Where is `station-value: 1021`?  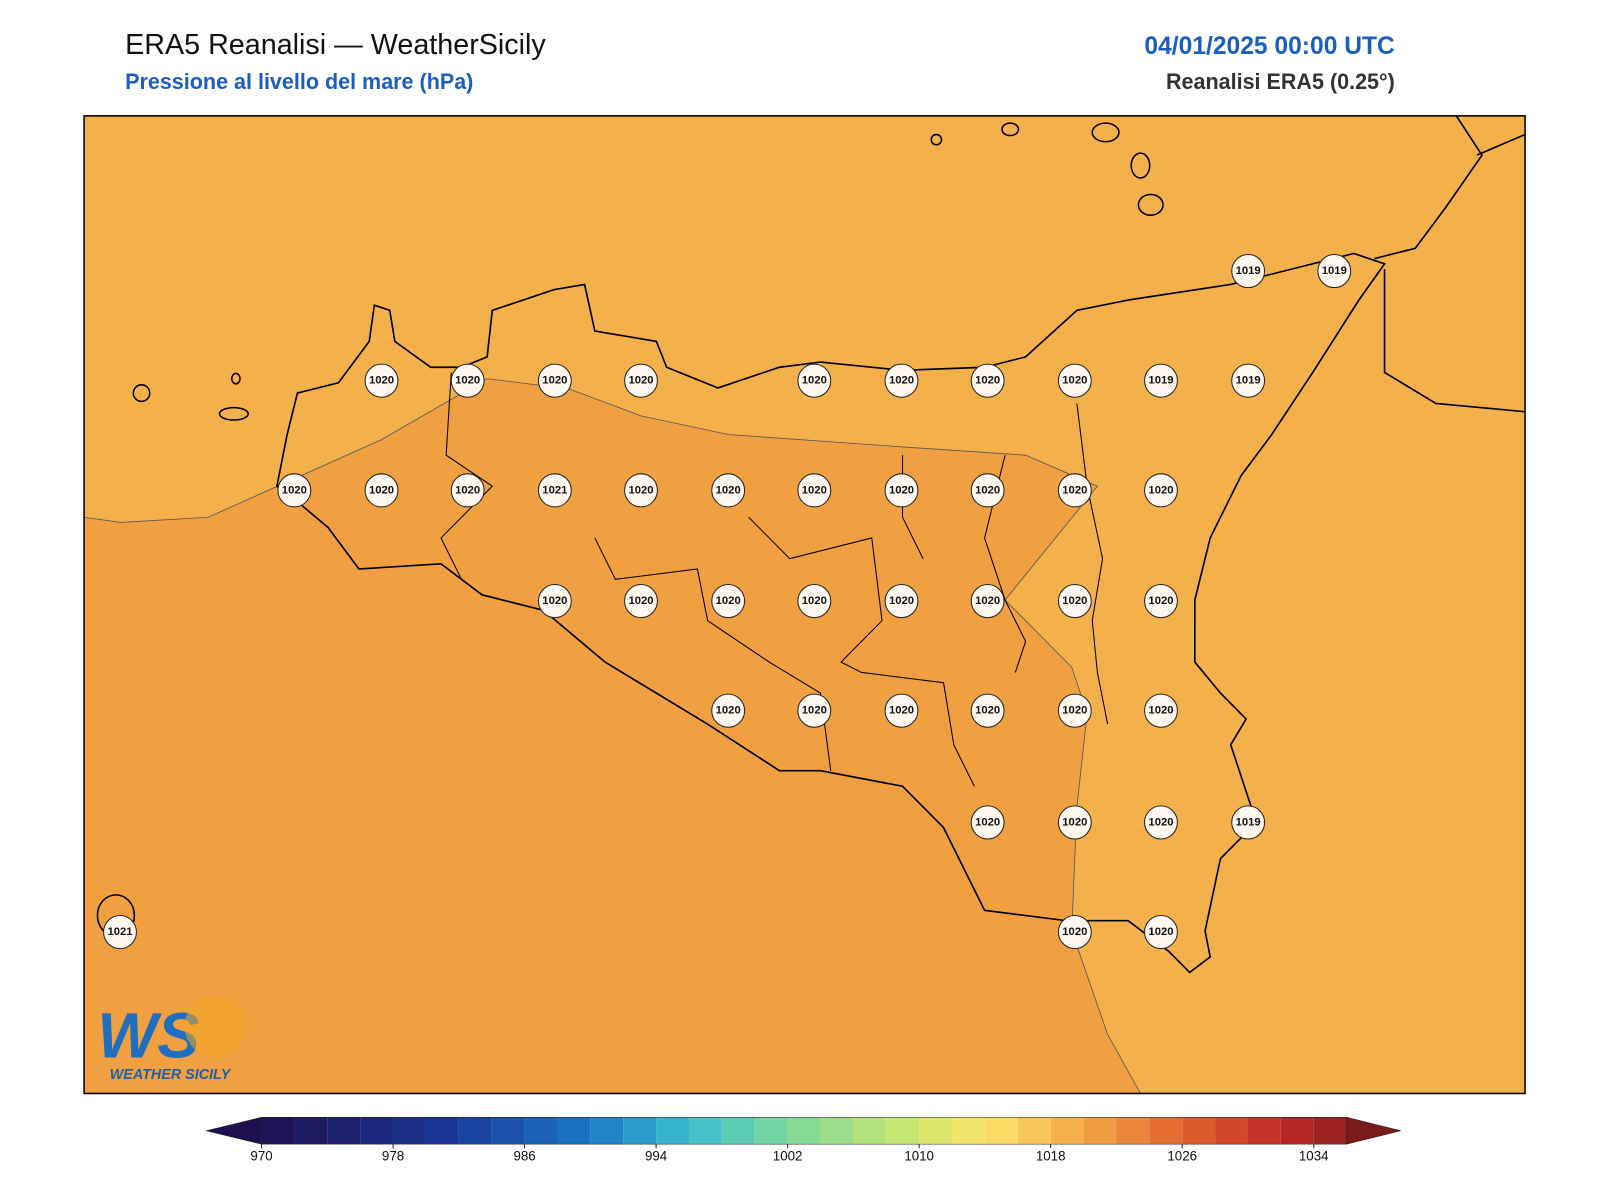 station-value: 1021 is located at coordinates (554, 490).